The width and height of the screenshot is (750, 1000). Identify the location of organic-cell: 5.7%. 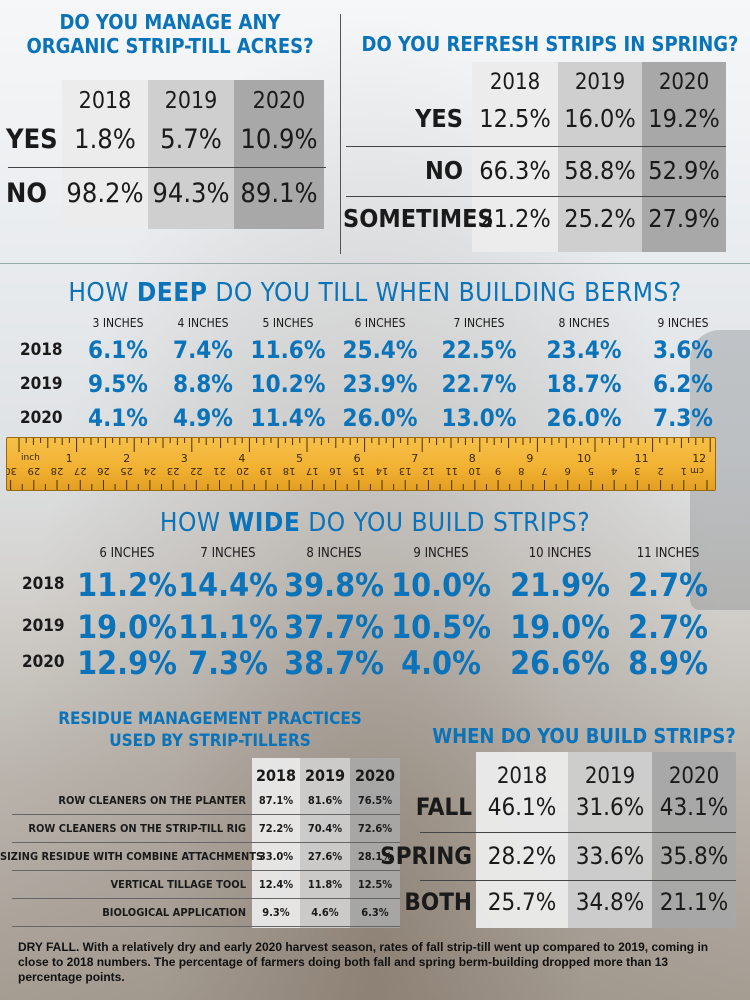
(191, 139).